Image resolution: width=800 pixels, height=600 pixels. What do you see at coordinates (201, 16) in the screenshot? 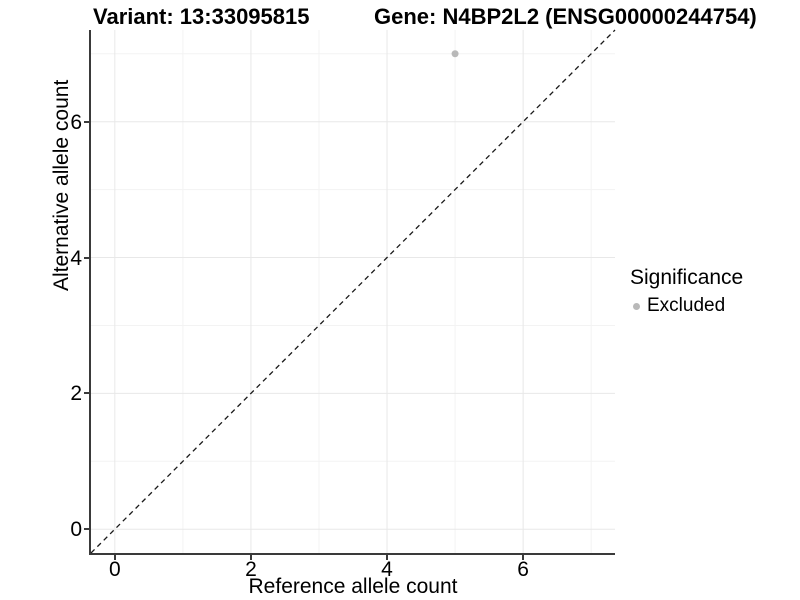
I see `plot-title-variant: Variant: 13:33095815` at bounding box center [201, 16].